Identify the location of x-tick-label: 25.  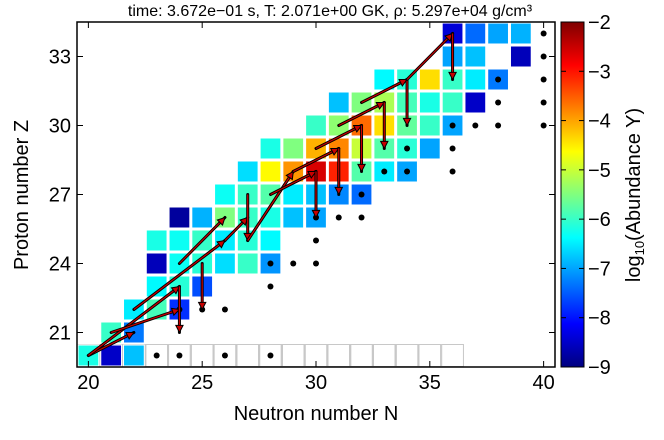
(202, 383).